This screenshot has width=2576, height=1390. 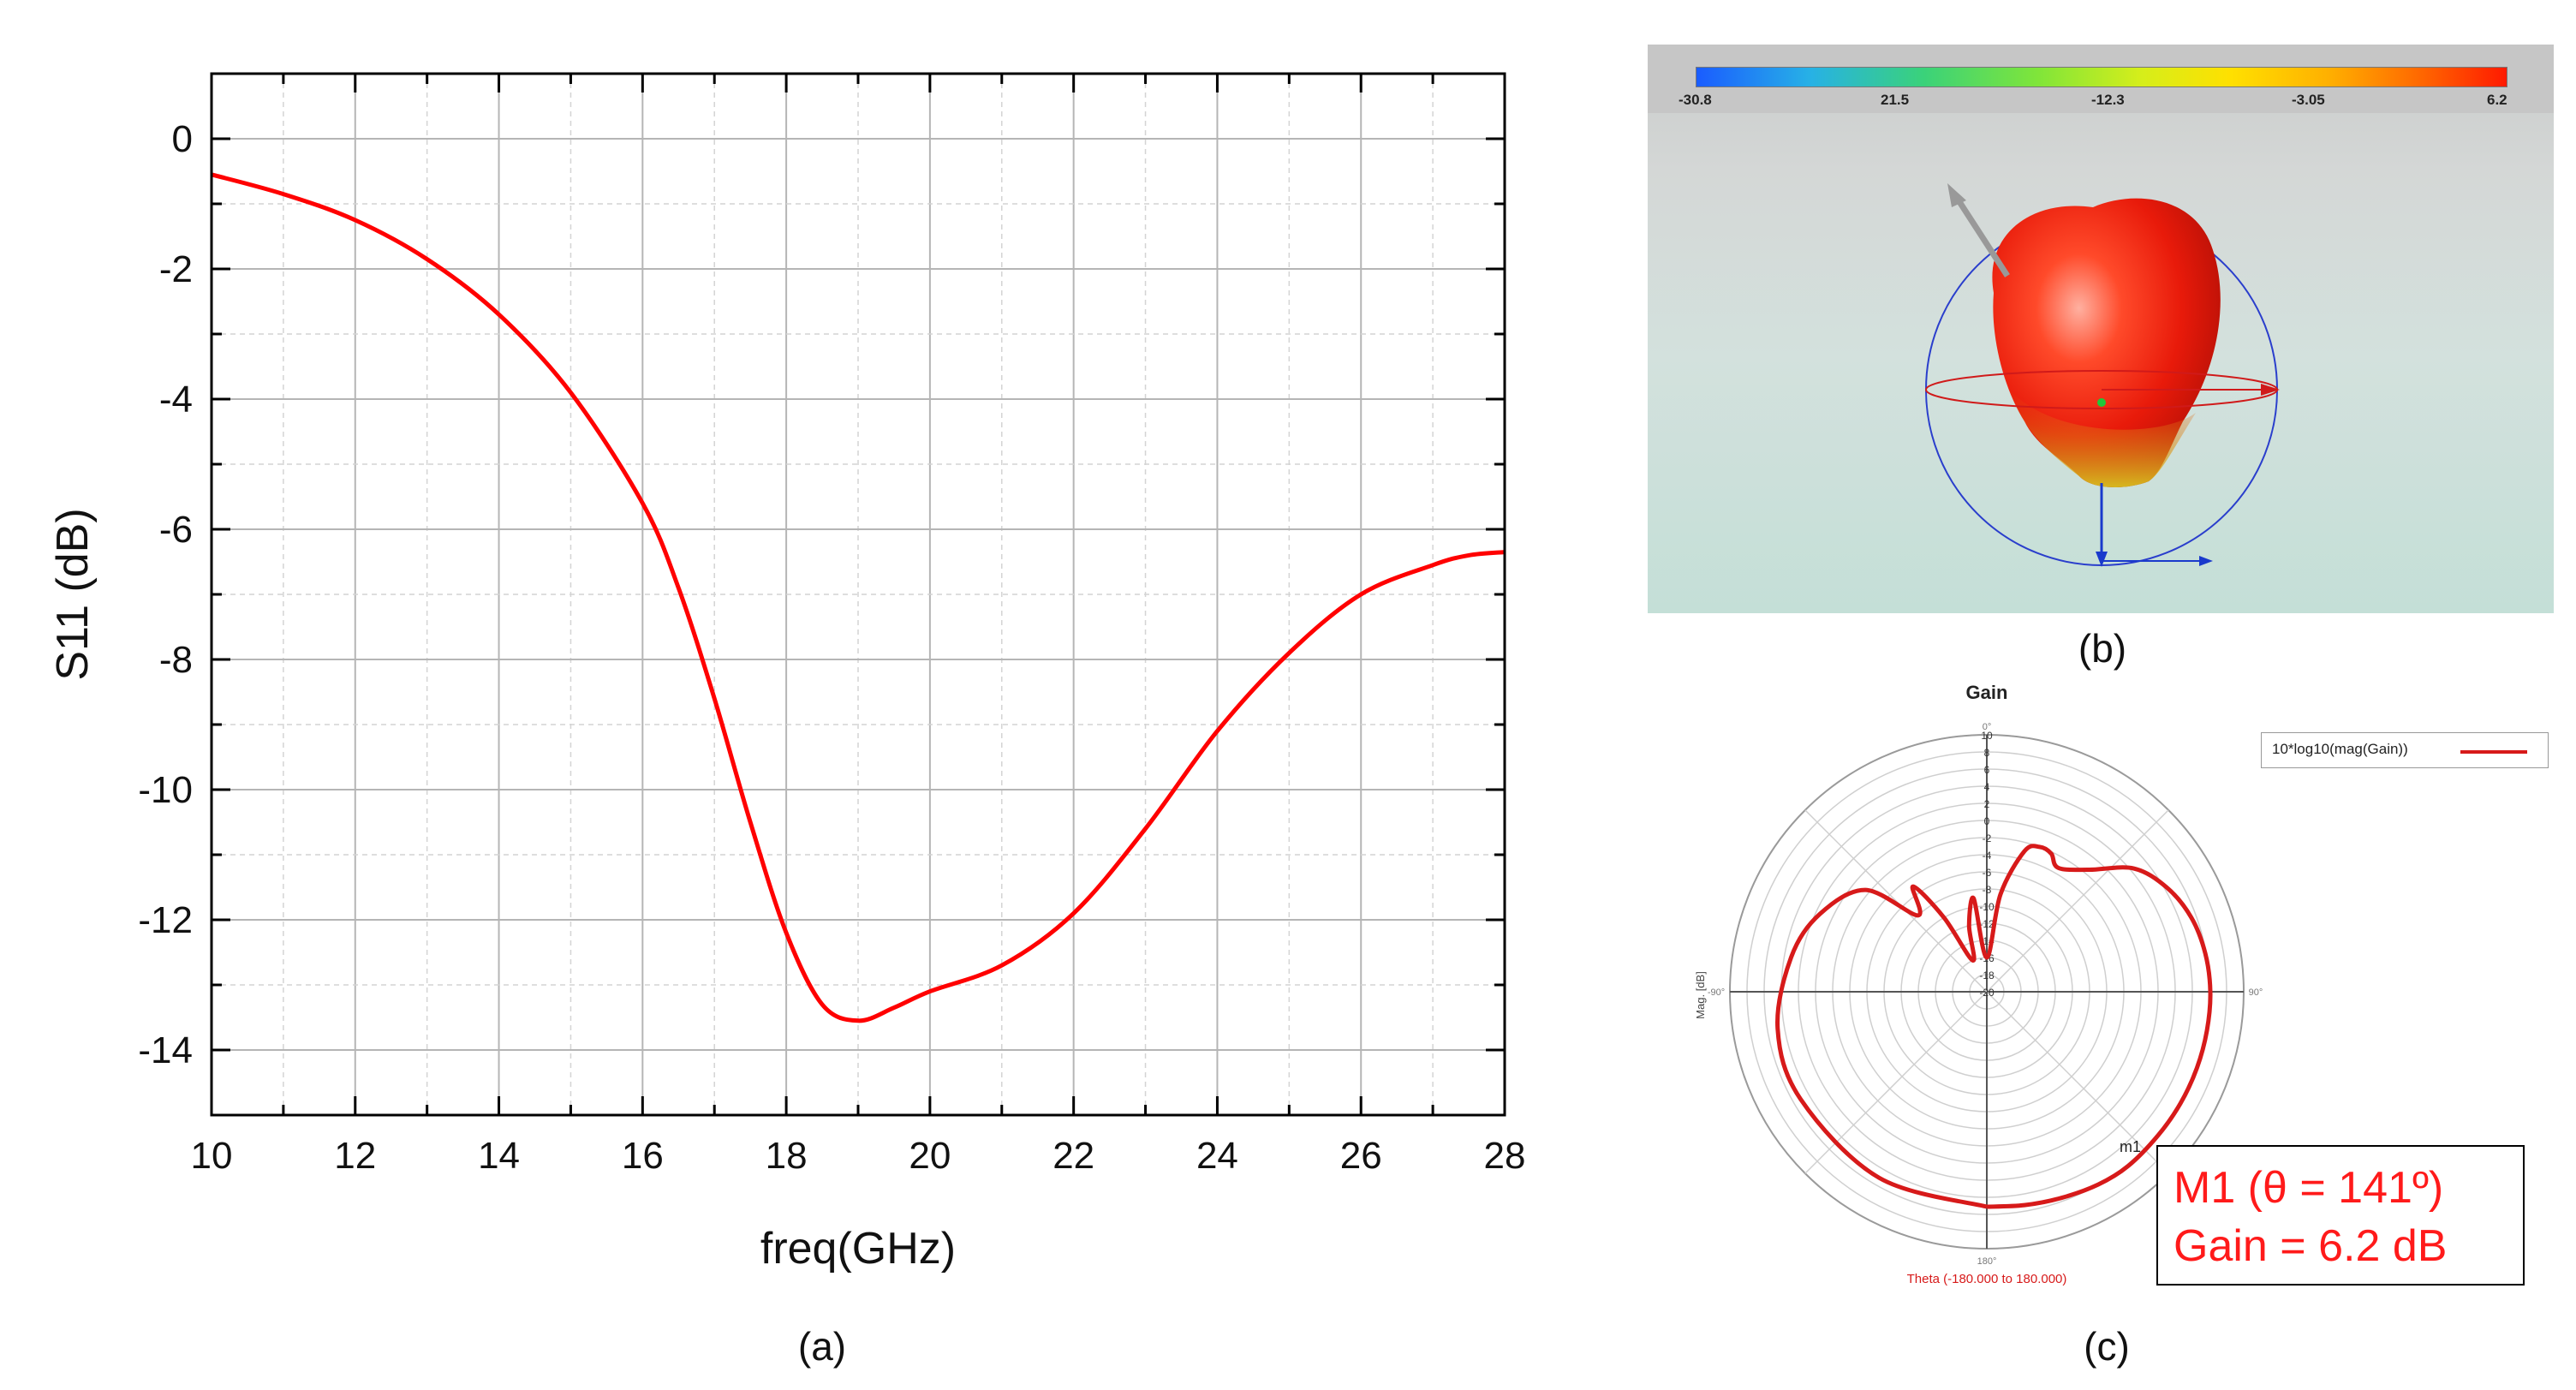 What do you see at coordinates (787, 1156) in the screenshot?
I see `x-tick-label: 18` at bounding box center [787, 1156].